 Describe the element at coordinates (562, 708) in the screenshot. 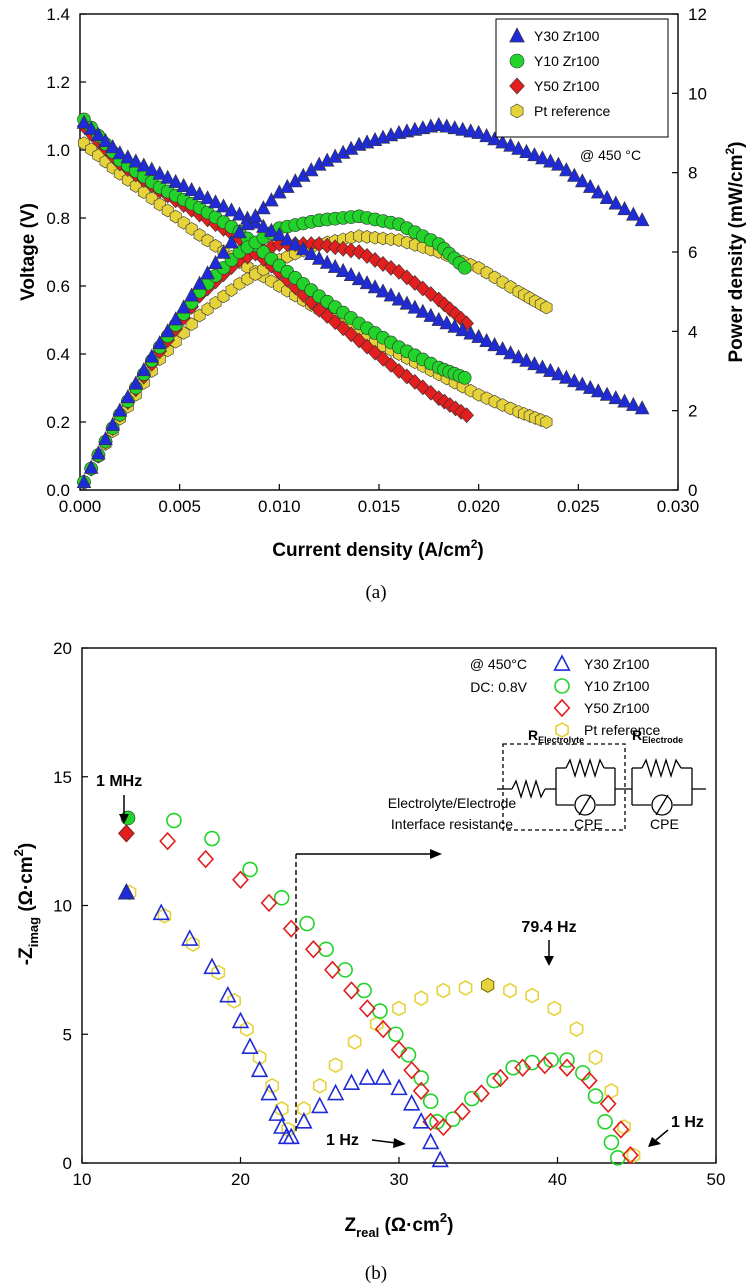

I see `legend-marker-diamond` at that location.